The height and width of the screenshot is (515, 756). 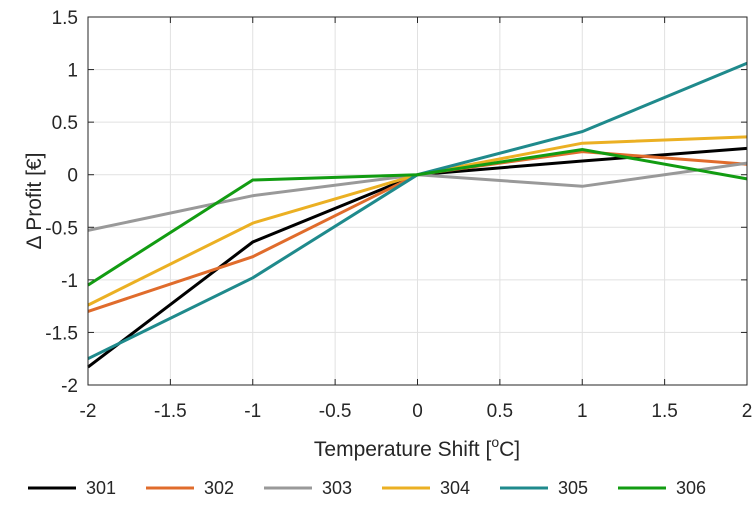 I want to click on x-axis-title: Temperature Shift [oC], so click(x=417, y=447).